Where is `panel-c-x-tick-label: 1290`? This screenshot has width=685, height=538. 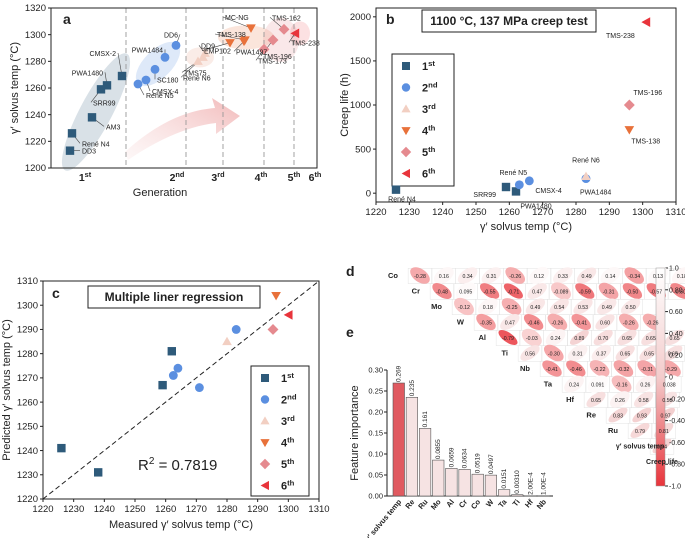 panel-c-x-tick-label: 1290 is located at coordinates (257, 509).